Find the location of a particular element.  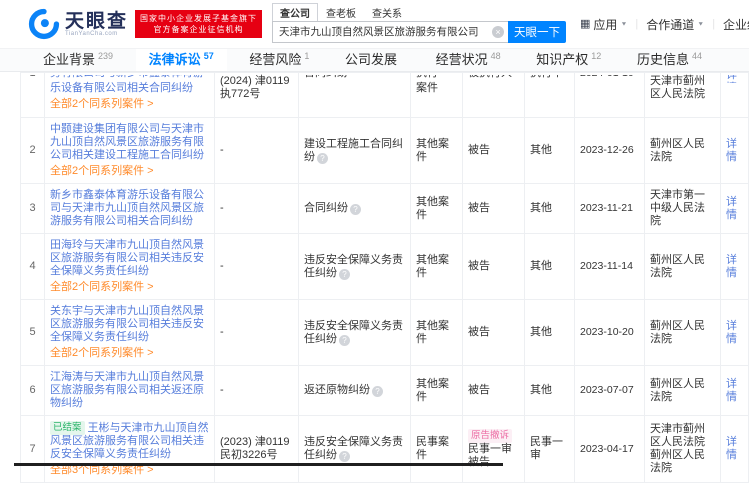

menu-apps: ▦ 应用 ▼ is located at coordinates (603, 24).